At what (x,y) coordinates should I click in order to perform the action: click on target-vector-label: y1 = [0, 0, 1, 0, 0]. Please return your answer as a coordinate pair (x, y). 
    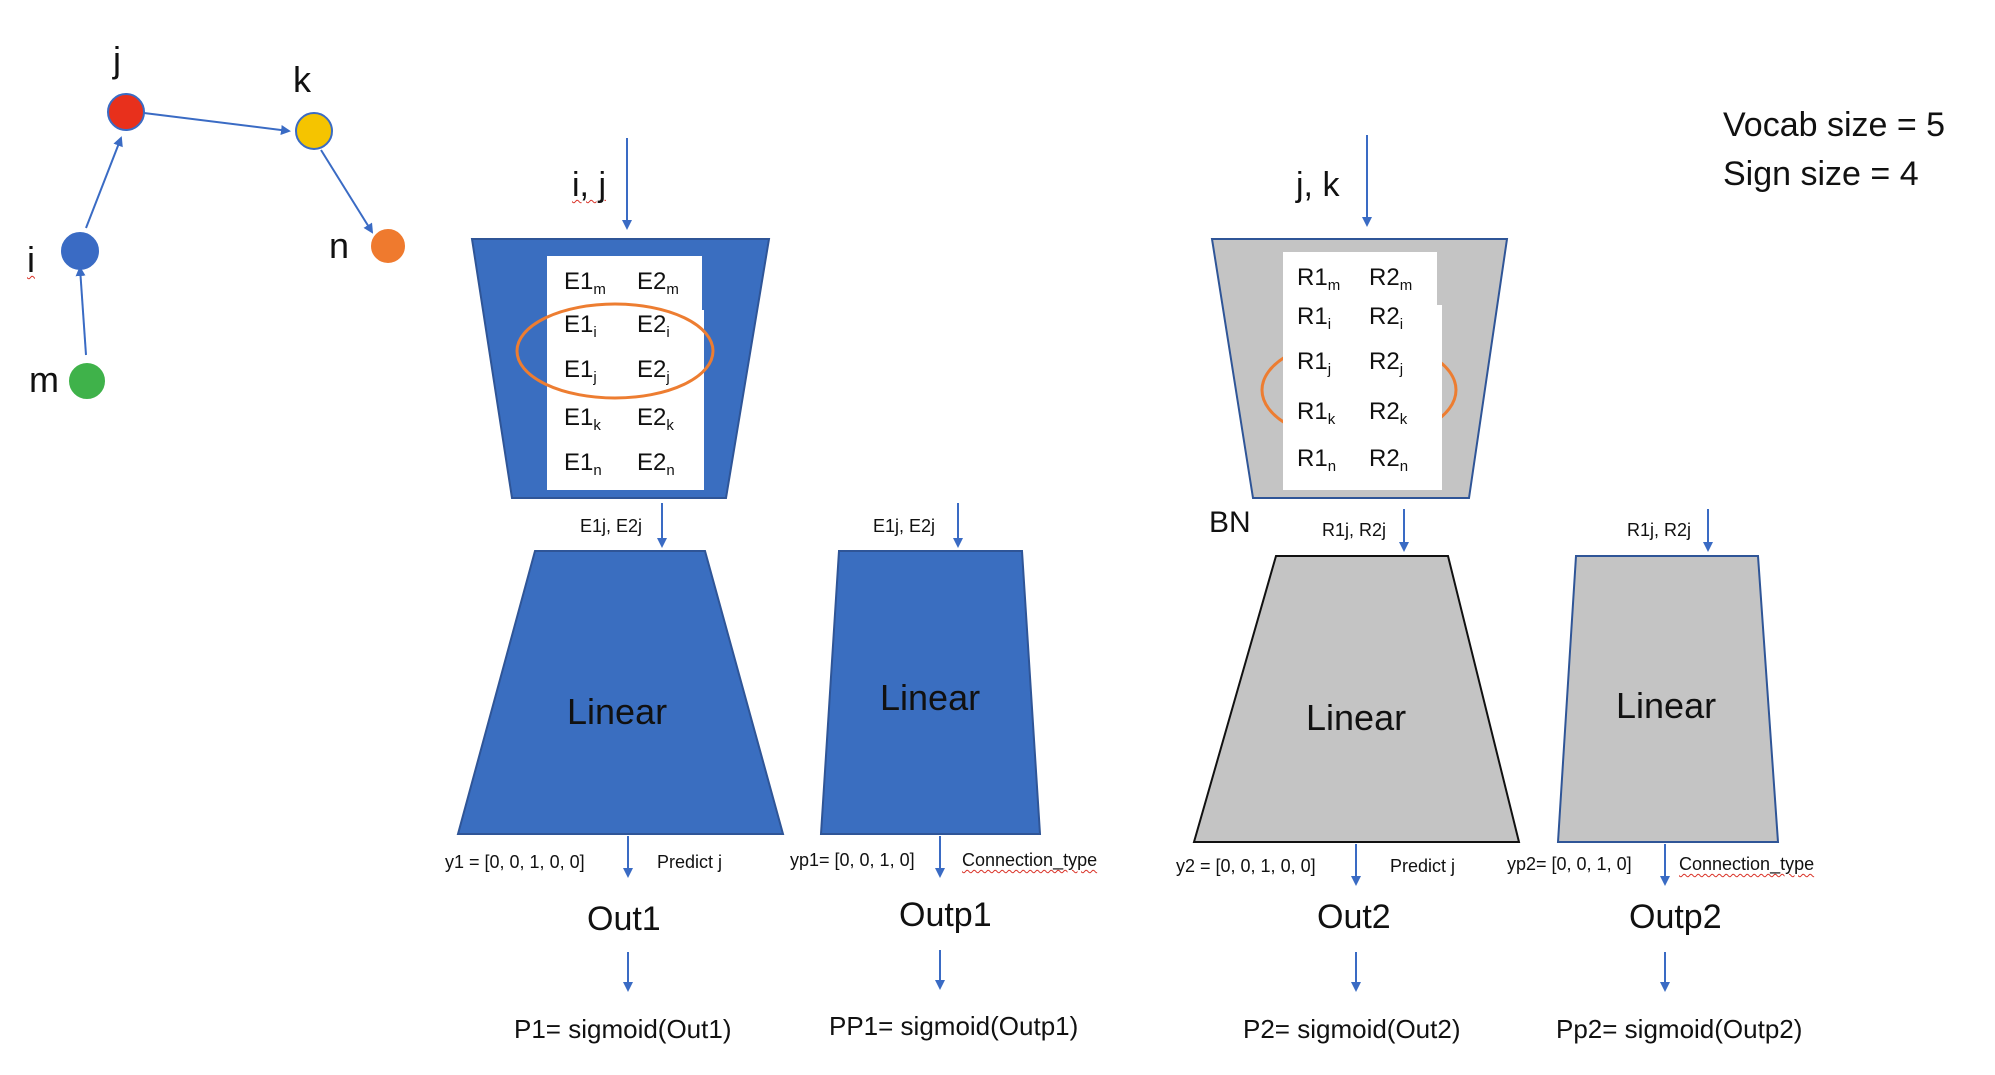
    Looking at the image, I should click on (515, 862).